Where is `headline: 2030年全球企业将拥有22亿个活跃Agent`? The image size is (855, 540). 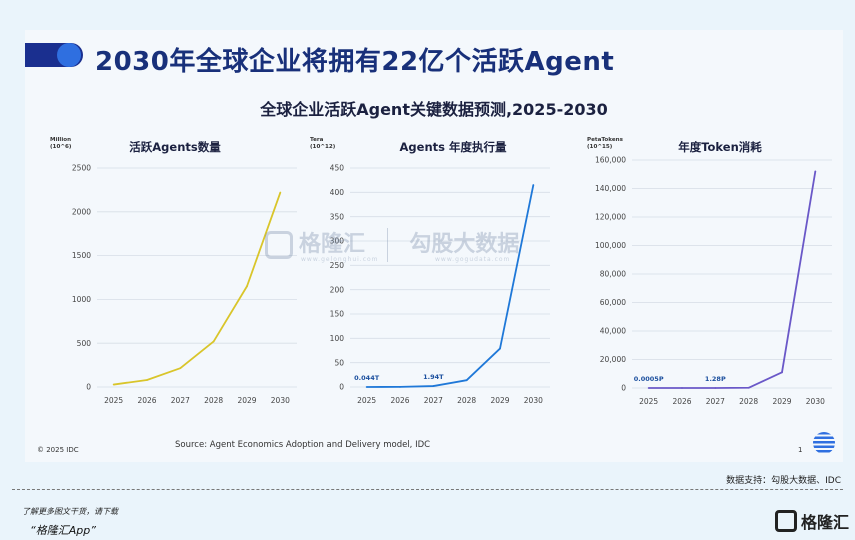
headline: 2030年全球企业将拥有22亿个活跃Agent is located at coordinates (355, 62).